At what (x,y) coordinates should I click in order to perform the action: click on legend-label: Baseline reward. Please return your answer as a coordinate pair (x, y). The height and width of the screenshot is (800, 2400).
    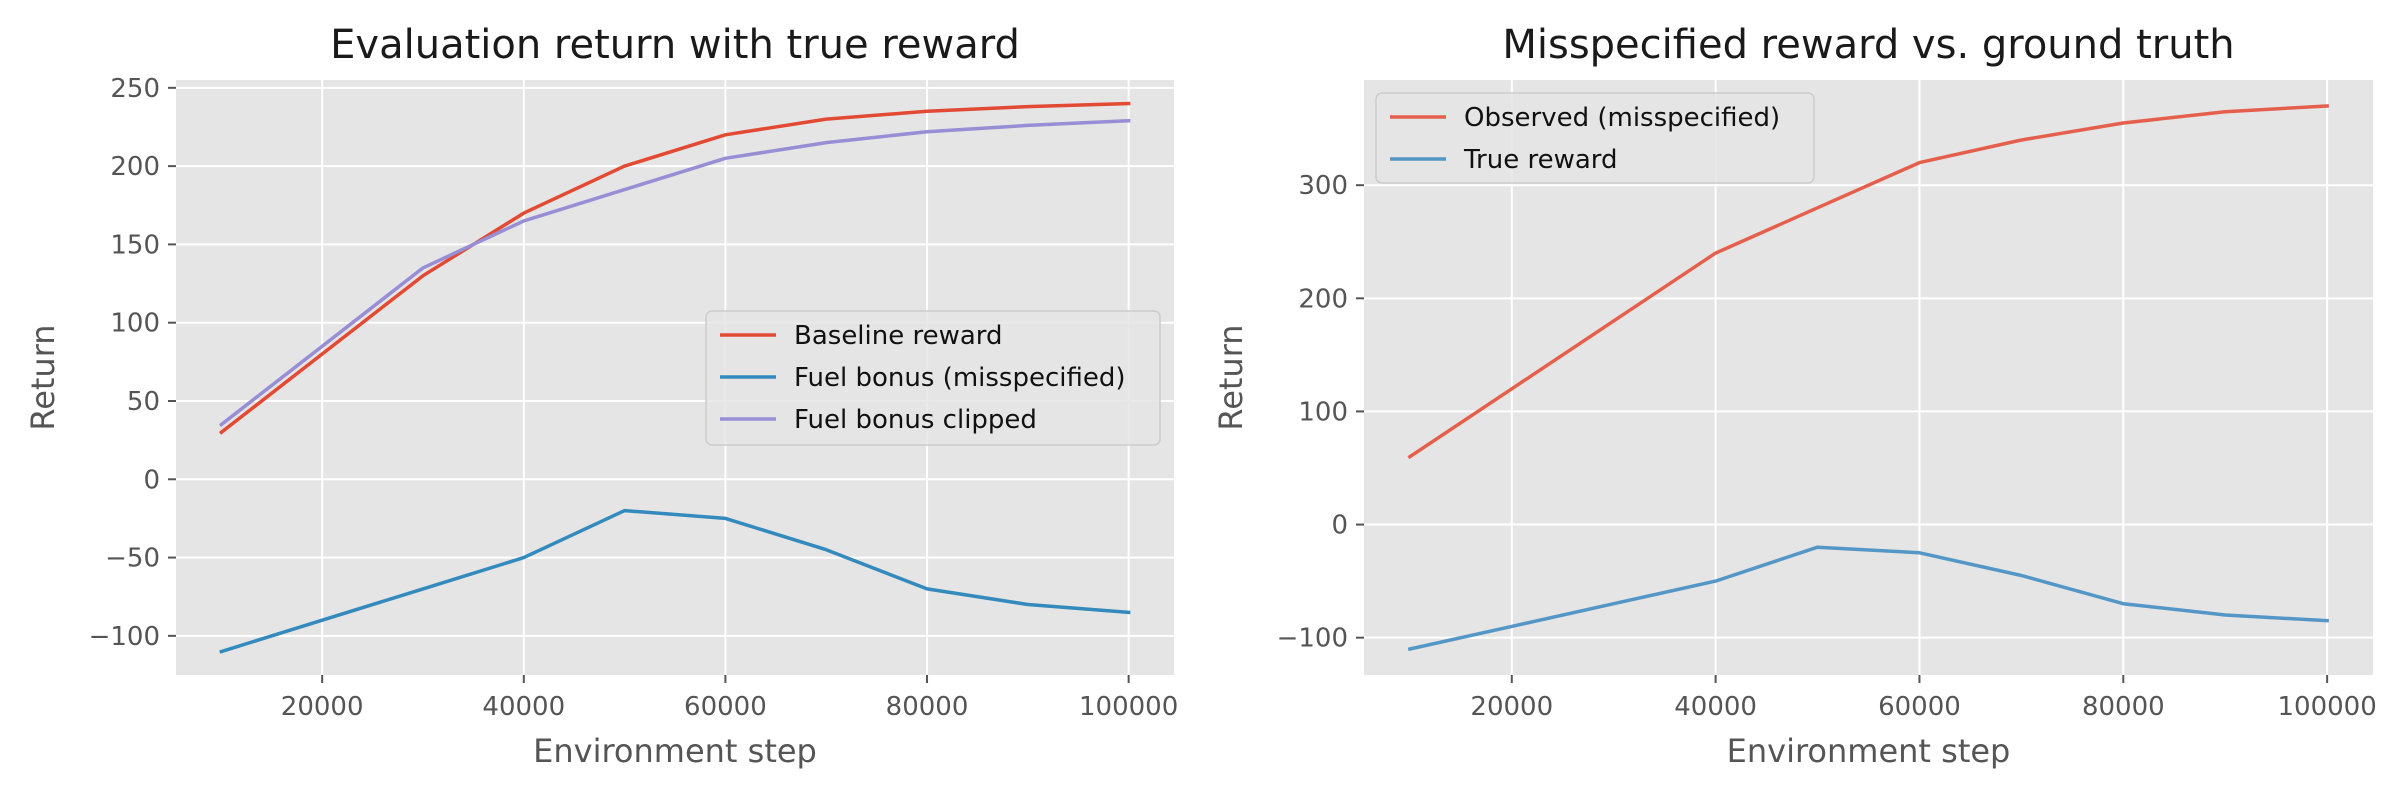
    Looking at the image, I should click on (898, 336).